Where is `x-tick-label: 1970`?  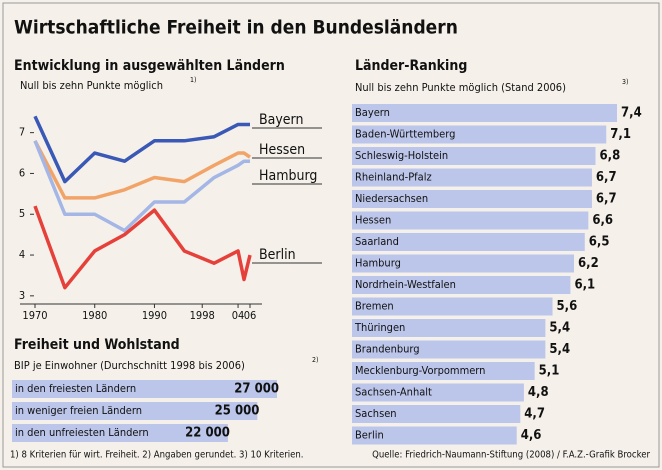
x-tick-label: 1970 is located at coordinates (34, 315).